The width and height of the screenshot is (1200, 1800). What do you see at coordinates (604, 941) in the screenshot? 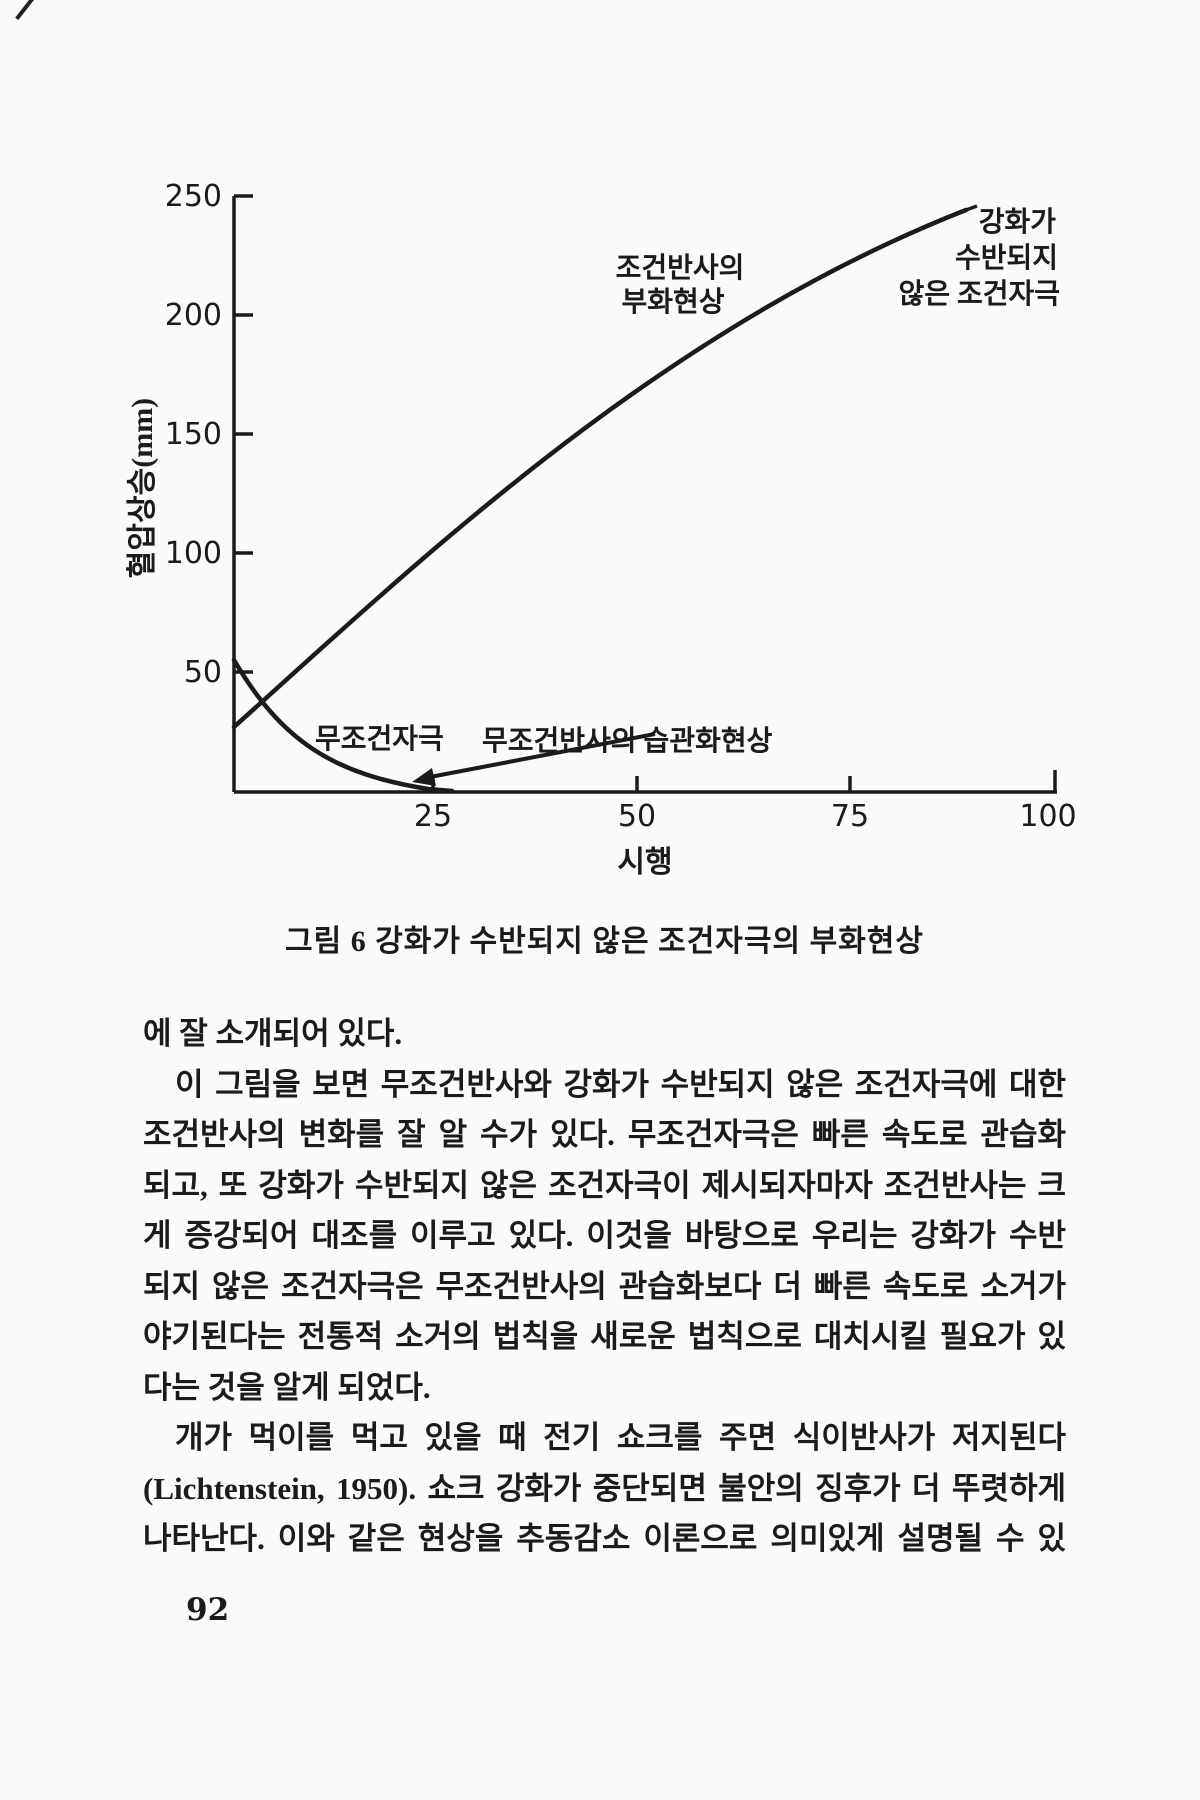
I see `figure-caption: 그림 6 강화가 수반되지 않은 조건자극의 부화현상` at bounding box center [604, 941].